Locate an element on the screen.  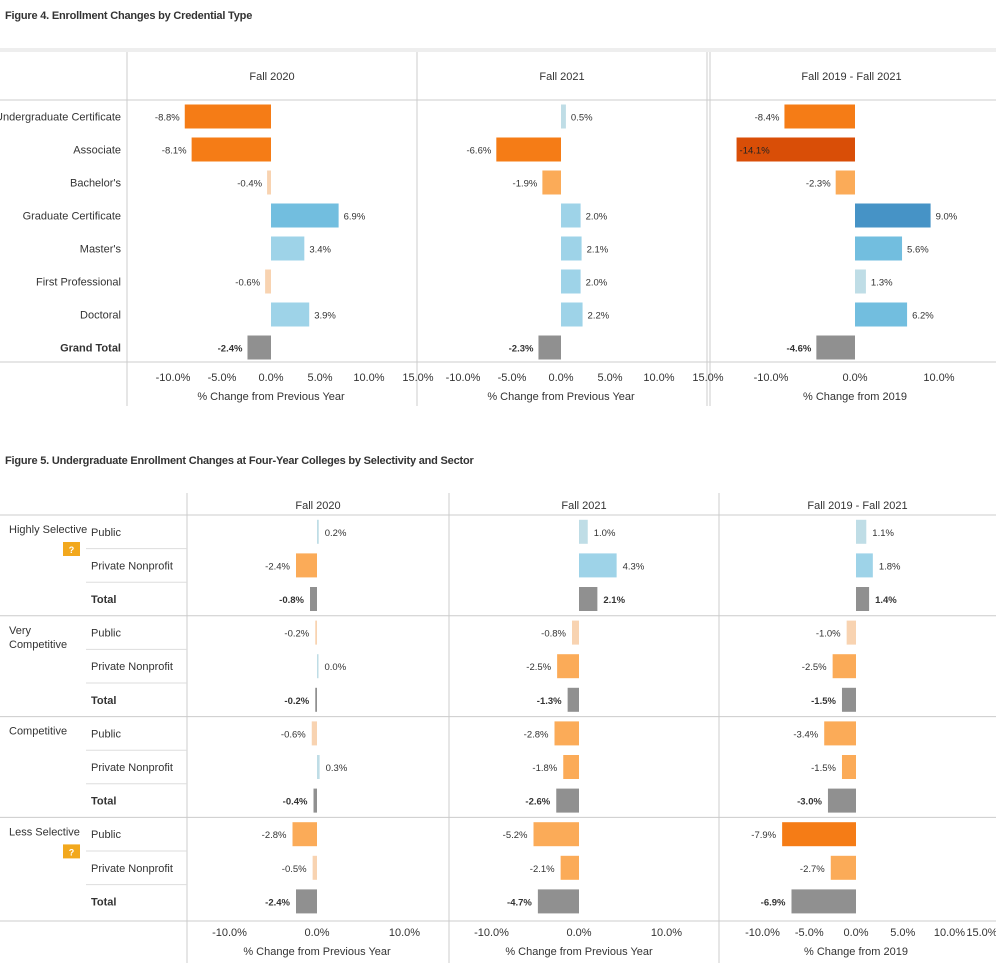
value-label-grand-total-1: -2.4% is located at coordinates (230, 349).